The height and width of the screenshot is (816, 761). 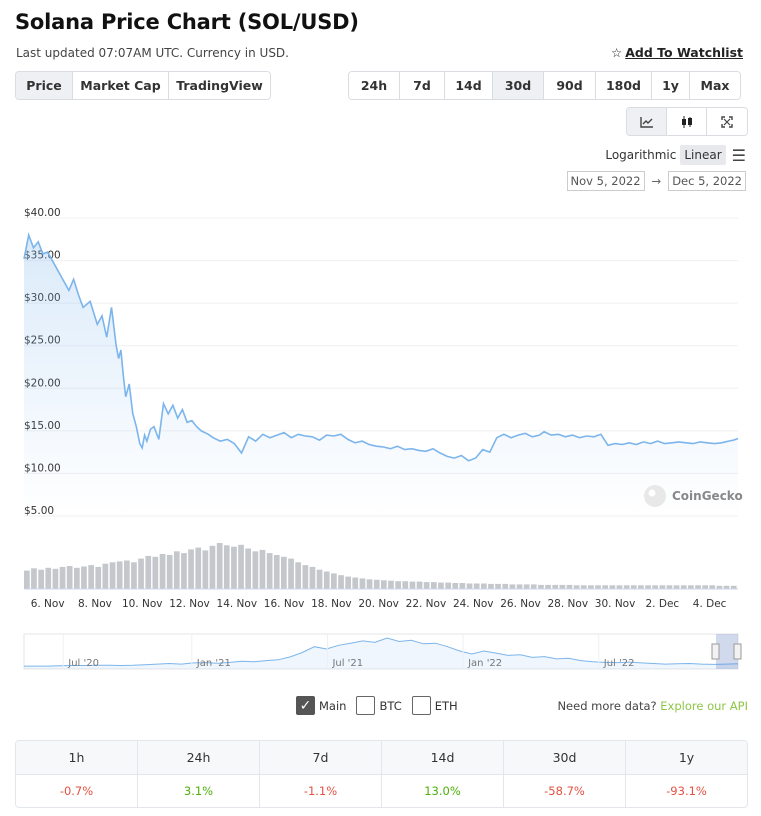 What do you see at coordinates (426, 604) in the screenshot?
I see `x-tick-label: 22. Nov` at bounding box center [426, 604].